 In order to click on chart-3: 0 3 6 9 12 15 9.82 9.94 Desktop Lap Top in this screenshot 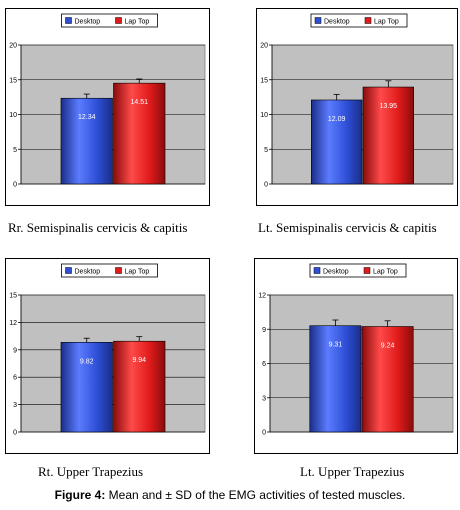, I will do `click(107, 350)`.